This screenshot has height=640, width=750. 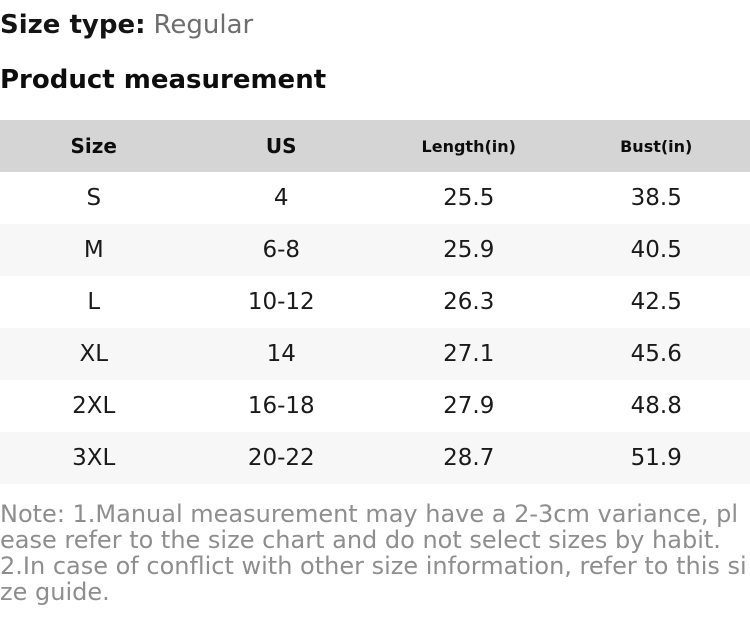 What do you see at coordinates (656, 354) in the screenshot?
I see `table-cell: 45.6` at bounding box center [656, 354].